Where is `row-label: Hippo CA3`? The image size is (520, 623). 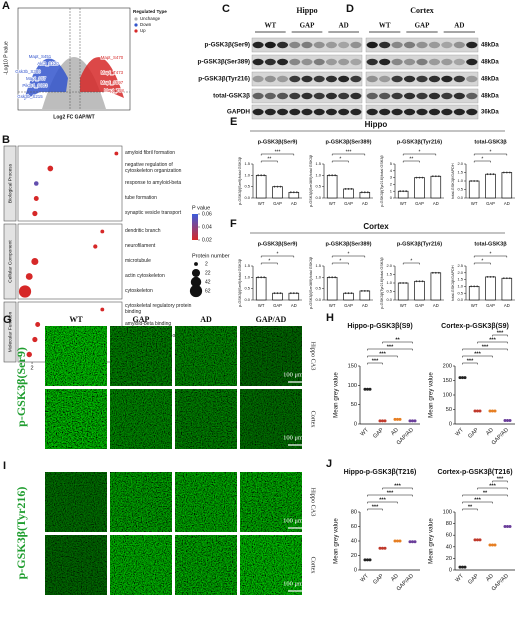
row-label: Hippo CA3 is located at coordinates (313, 502).